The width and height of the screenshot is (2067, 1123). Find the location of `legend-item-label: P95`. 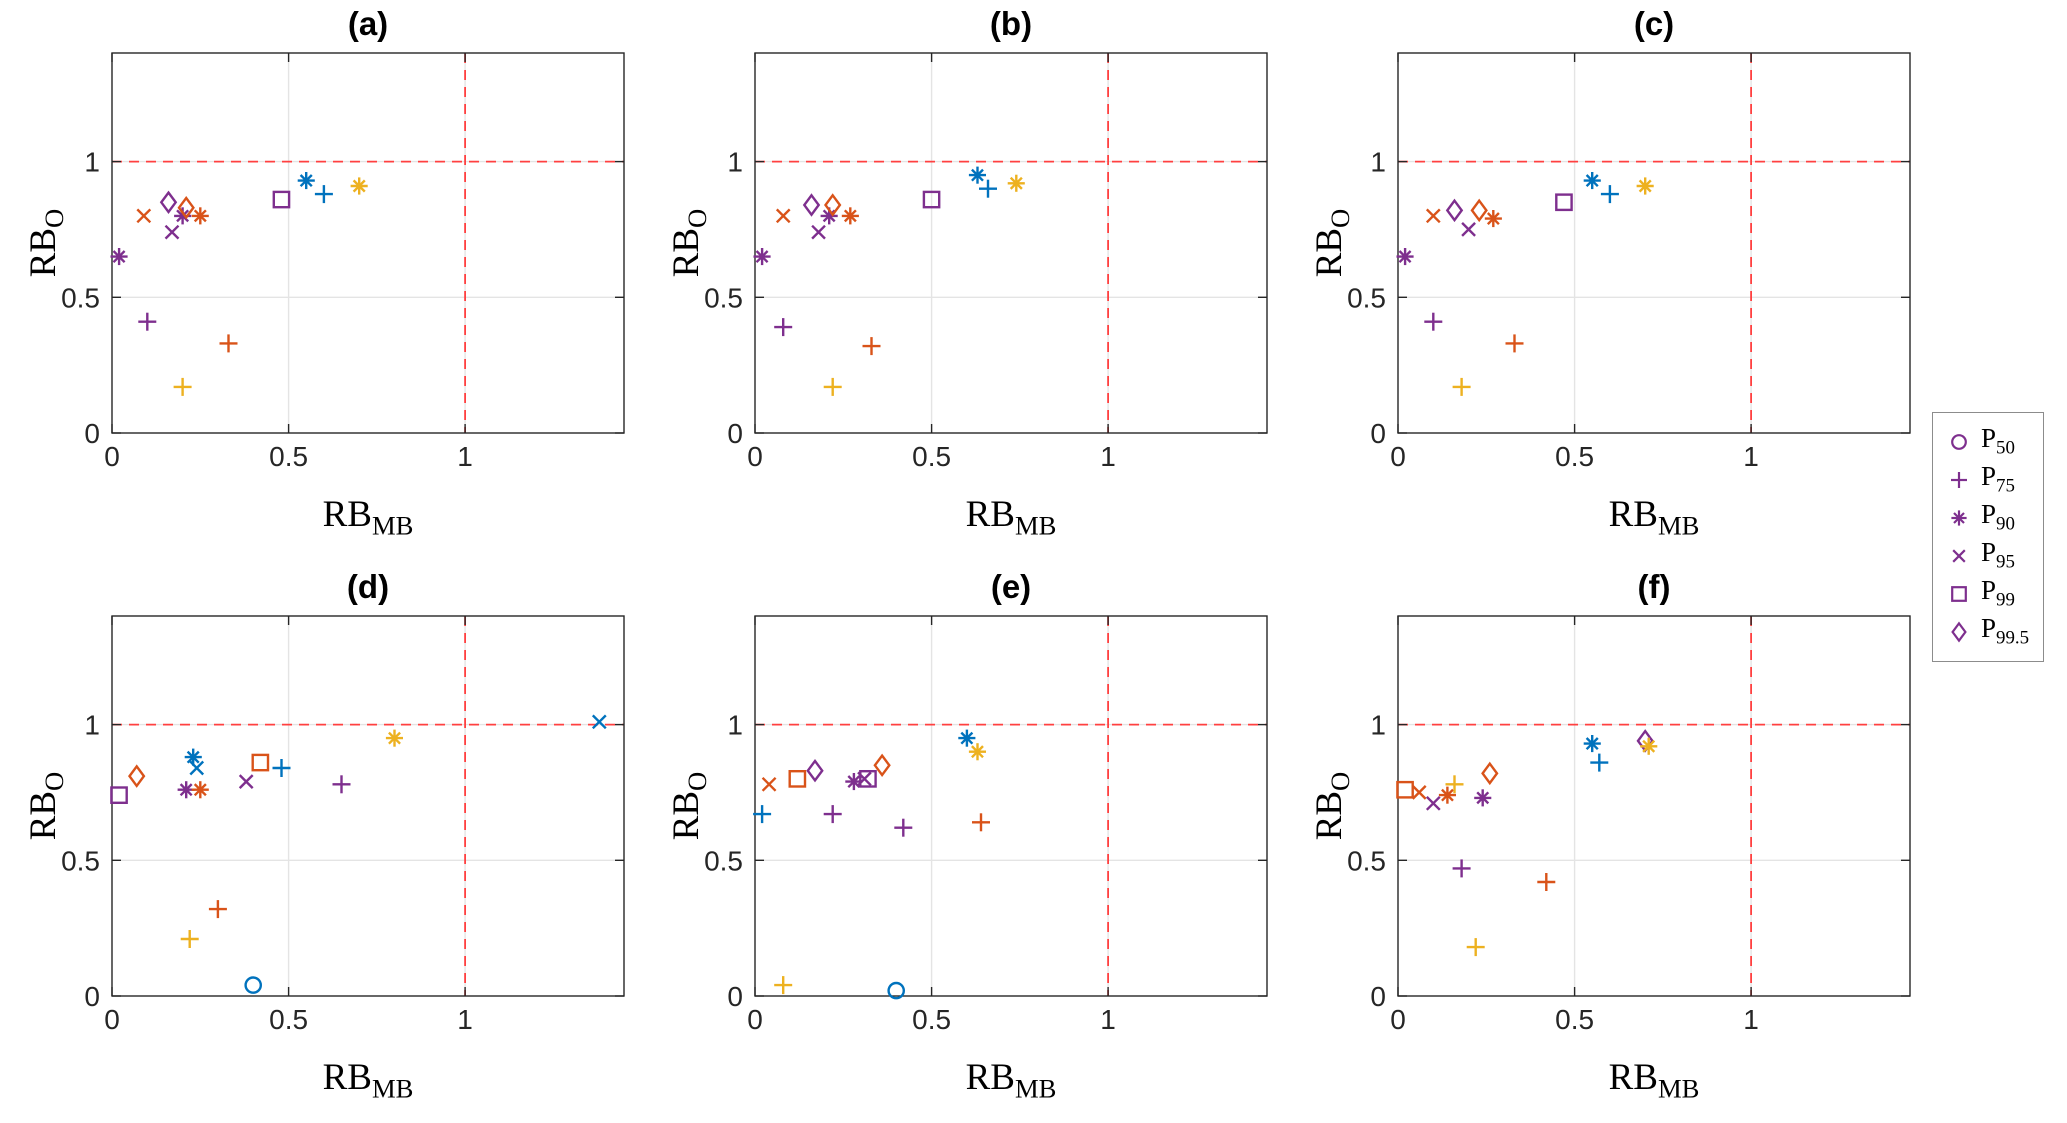

legend-item-label: P95 is located at coordinates (1998, 555).